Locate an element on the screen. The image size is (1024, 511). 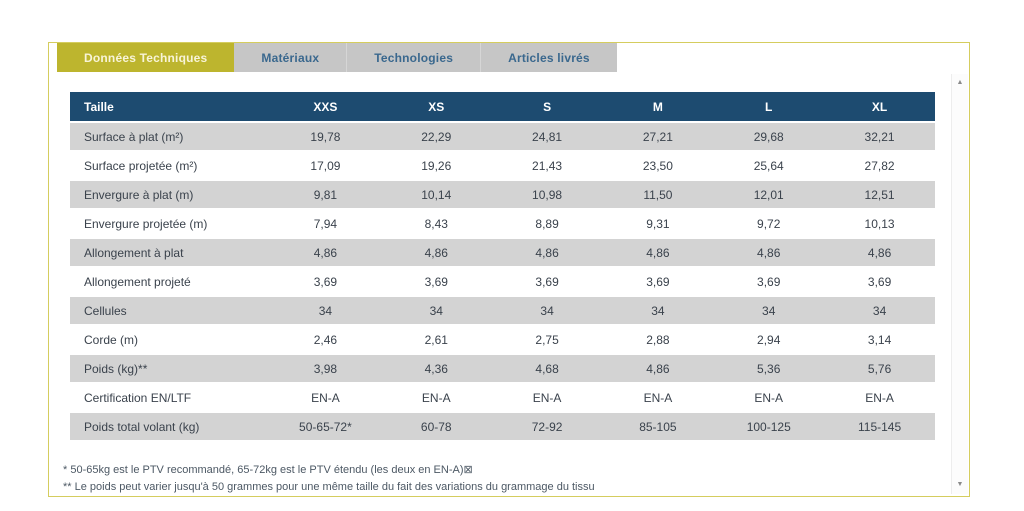
row-label: Corde (m) is located at coordinates (170, 339).